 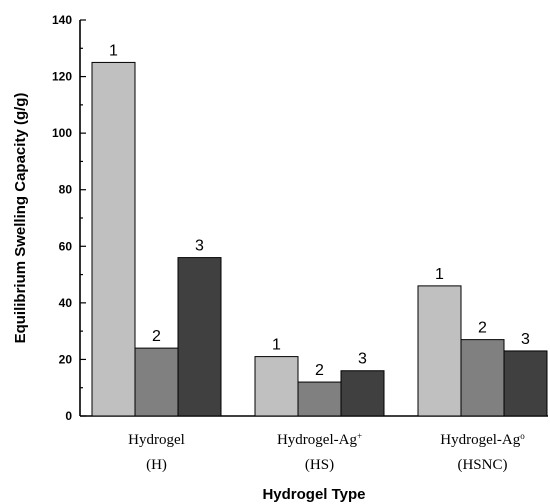 What do you see at coordinates (20, 218) in the screenshot?
I see `y-axis-title: Equilibrium Swelling Capacity (g/g)` at bounding box center [20, 218].